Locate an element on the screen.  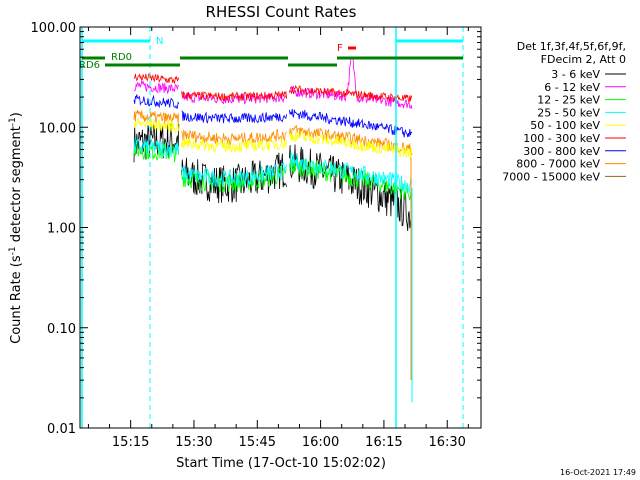
x-tick-label: 15:15 is located at coordinates (130, 442).